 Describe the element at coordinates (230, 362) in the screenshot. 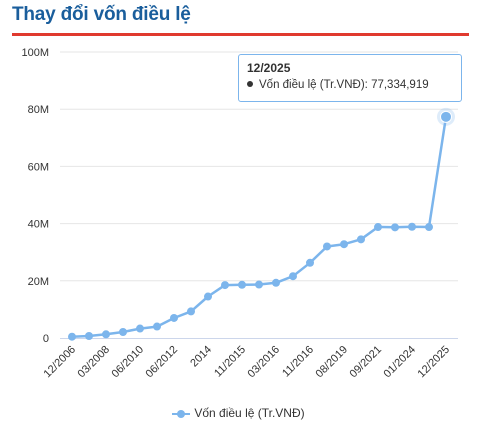

I see `x-tick-label: 11/2015` at that location.